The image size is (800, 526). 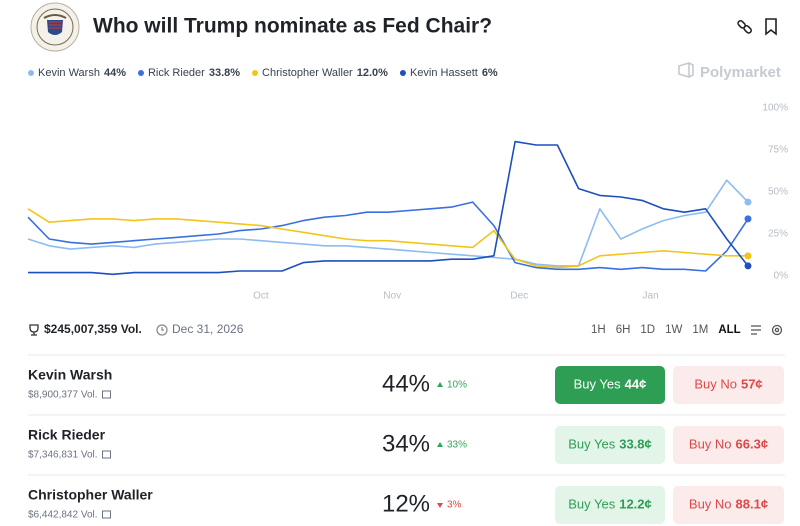 I want to click on x-tick-label: Jan, so click(x=651, y=296).